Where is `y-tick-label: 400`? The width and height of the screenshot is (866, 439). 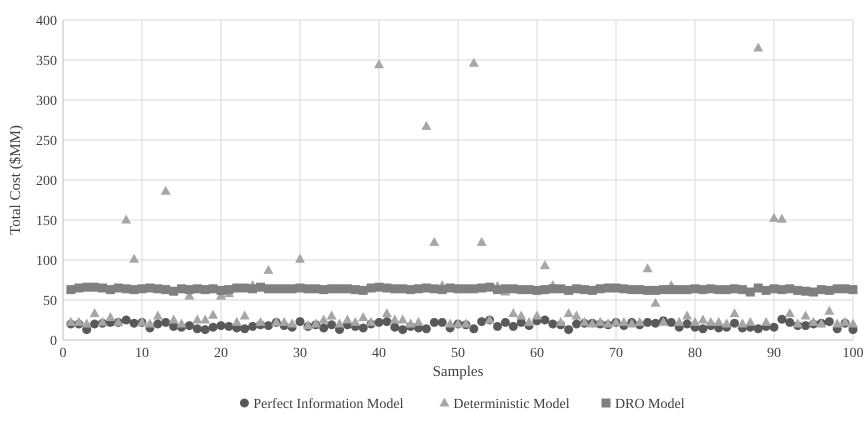
y-tick-label: 400 is located at coordinates (46, 21).